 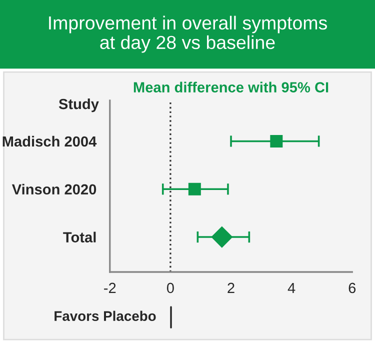 I want to click on y-tick-label: Total, so click(x=79, y=237).